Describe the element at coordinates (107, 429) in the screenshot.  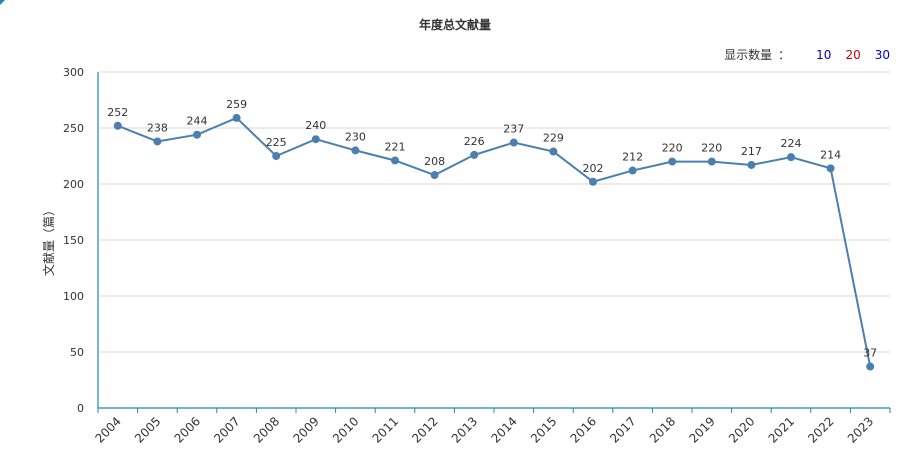
I see `x-tick-label: 2004` at that location.